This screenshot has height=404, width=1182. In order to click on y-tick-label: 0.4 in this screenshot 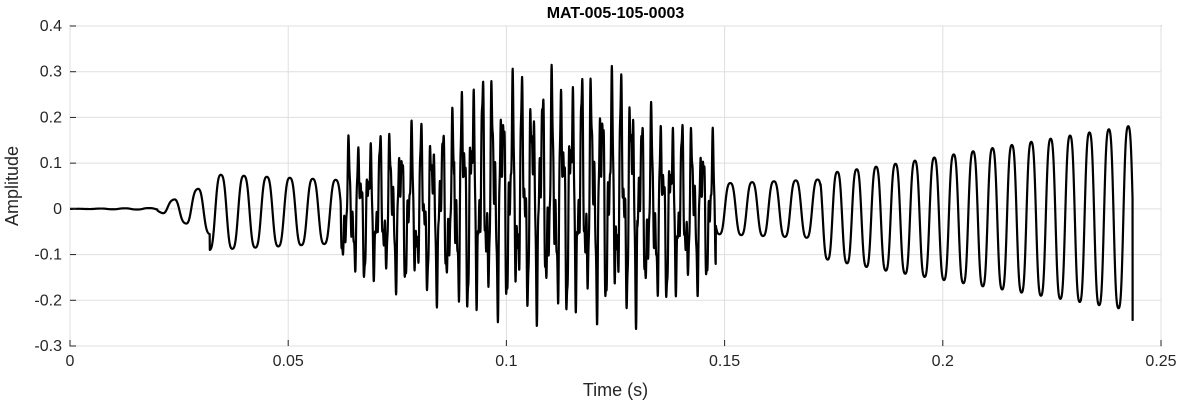, I will do `click(51, 26)`.